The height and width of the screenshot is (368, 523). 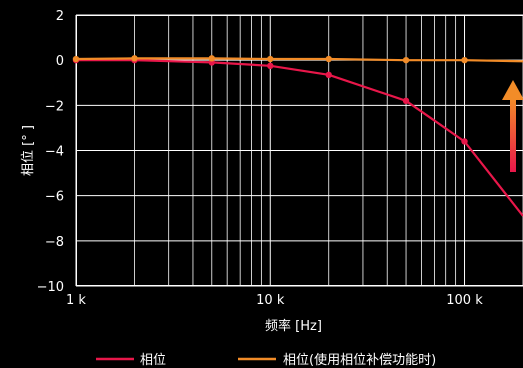 What do you see at coordinates (54, 106) in the screenshot?
I see `y-tick-label: −2` at bounding box center [54, 106].